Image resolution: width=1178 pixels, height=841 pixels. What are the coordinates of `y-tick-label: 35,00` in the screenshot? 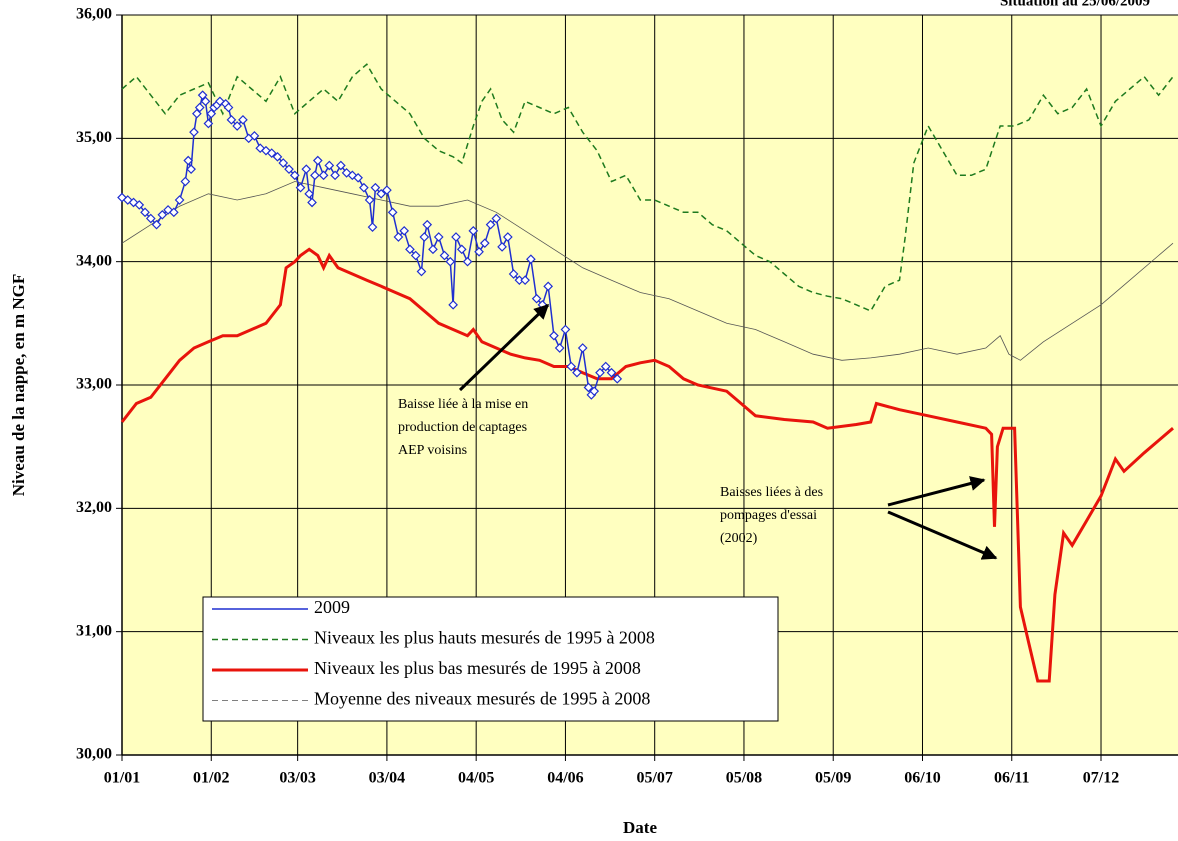 It's located at (94, 137).